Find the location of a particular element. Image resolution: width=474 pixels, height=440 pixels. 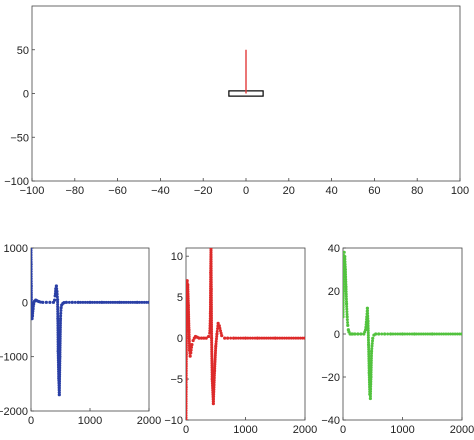

x-tick-label: −80 is located at coordinates (74, 191).